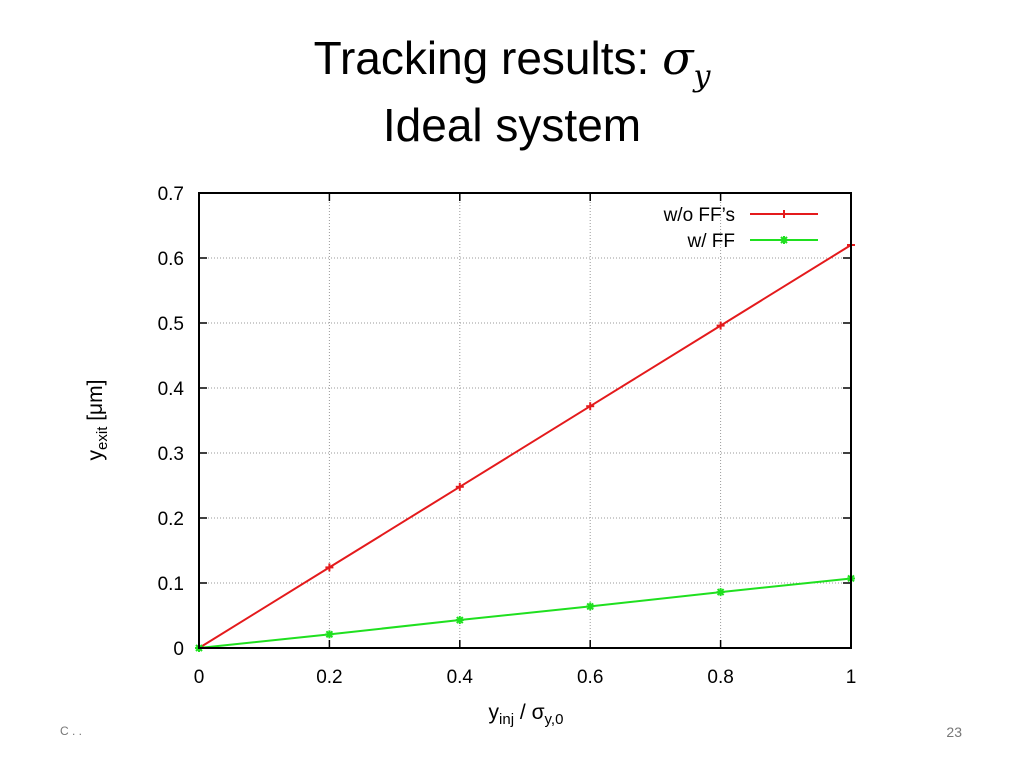 Image resolution: width=1024 pixels, height=768 pixels. What do you see at coordinates (954, 732) in the screenshot?
I see `page-number: 23` at bounding box center [954, 732].